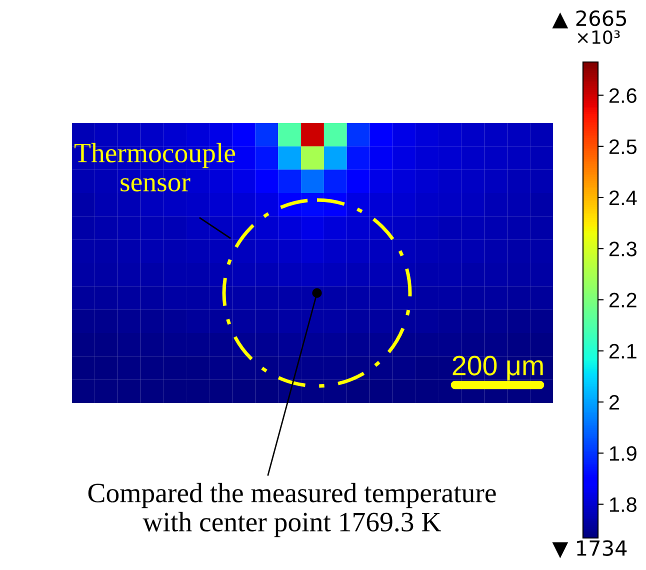 This screenshot has height=570, width=646. I want to click on color-bar-label: 2.1, so click(622, 351).